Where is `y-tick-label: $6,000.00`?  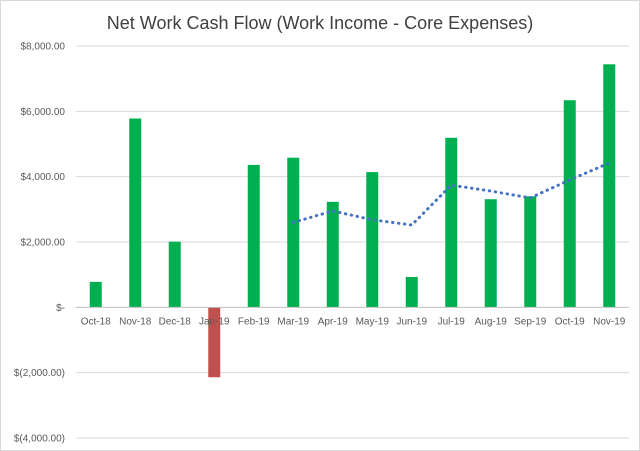 y-tick-label: $6,000.00 is located at coordinates (43, 112).